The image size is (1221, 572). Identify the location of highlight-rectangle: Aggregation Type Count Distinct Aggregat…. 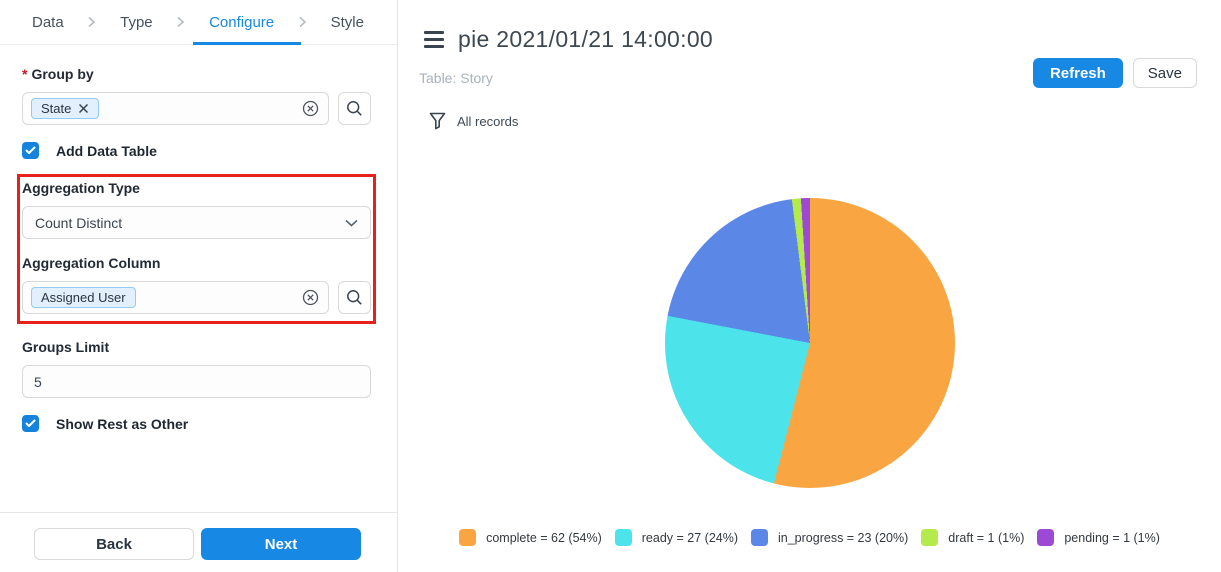
(196, 249).